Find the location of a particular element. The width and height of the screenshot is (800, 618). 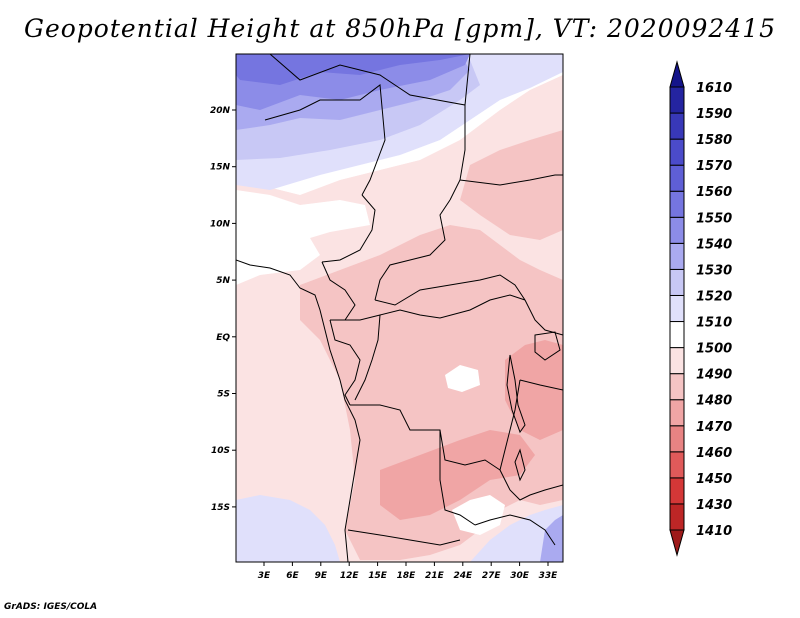

colorbar-label: 1570 is located at coordinates (714, 166).